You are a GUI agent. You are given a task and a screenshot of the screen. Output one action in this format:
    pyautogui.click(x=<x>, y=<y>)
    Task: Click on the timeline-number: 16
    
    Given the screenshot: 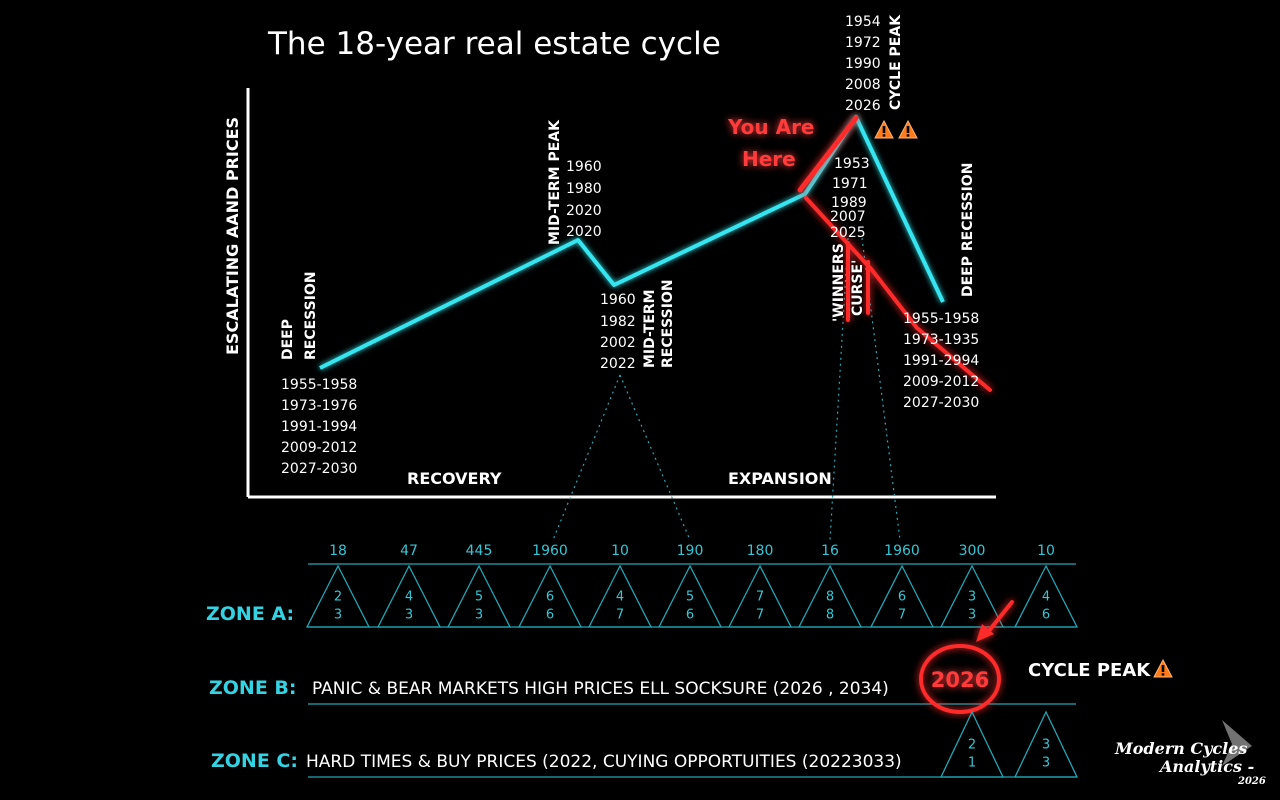 What is the action you would take?
    pyautogui.click(x=830, y=551)
    